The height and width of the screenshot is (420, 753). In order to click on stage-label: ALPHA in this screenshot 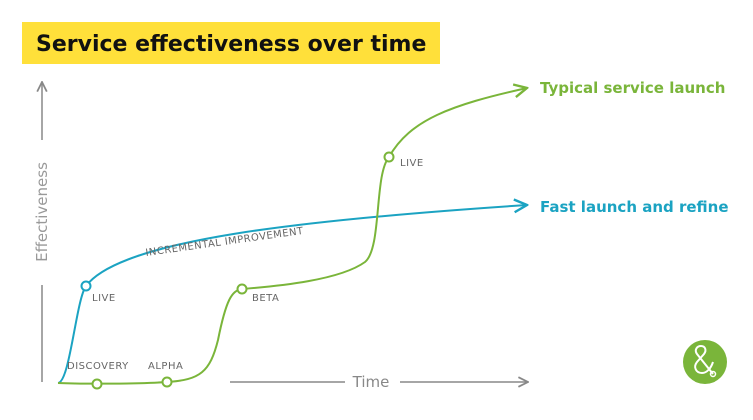, I will do `click(165, 366)`.